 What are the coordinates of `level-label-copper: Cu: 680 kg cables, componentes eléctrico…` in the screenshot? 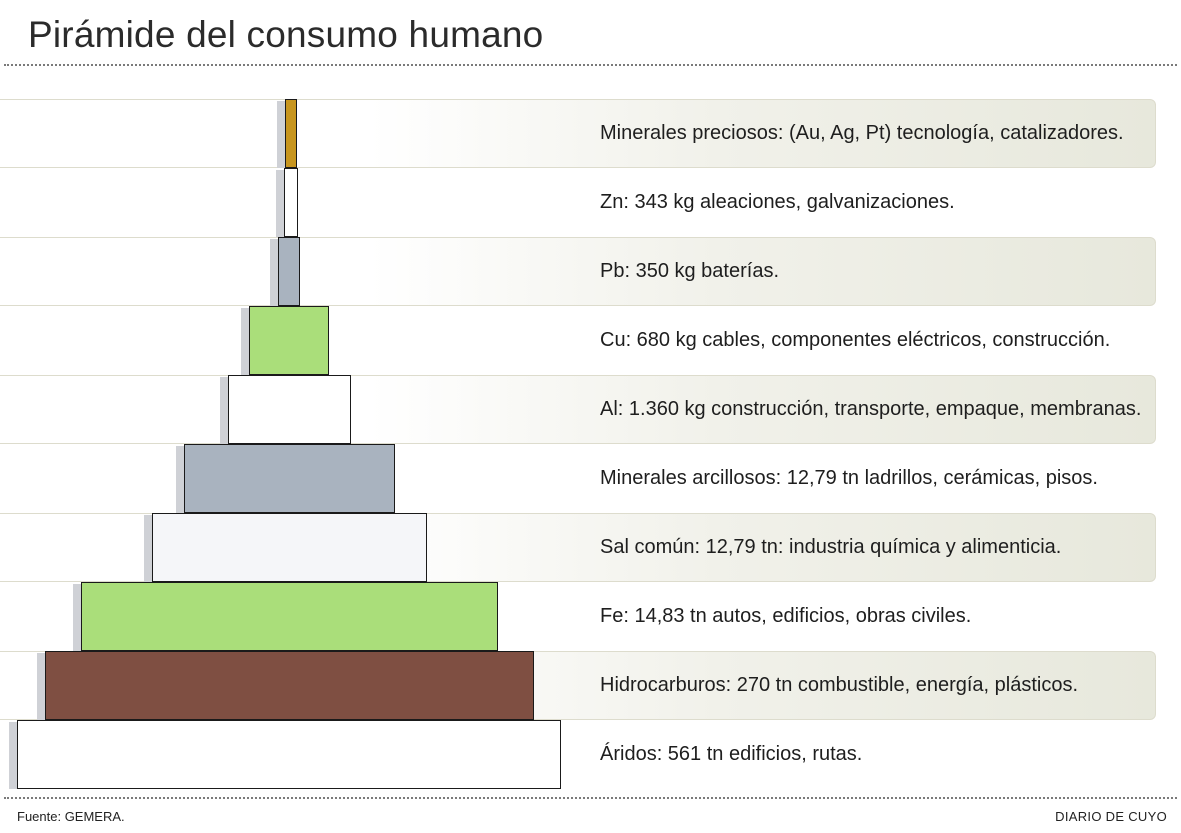 It's located at (855, 340).